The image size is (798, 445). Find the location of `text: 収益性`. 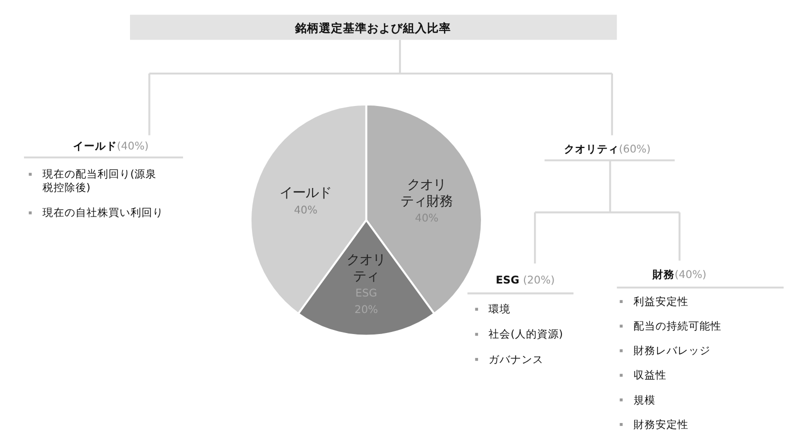

text: 収益性 is located at coordinates (649, 375).